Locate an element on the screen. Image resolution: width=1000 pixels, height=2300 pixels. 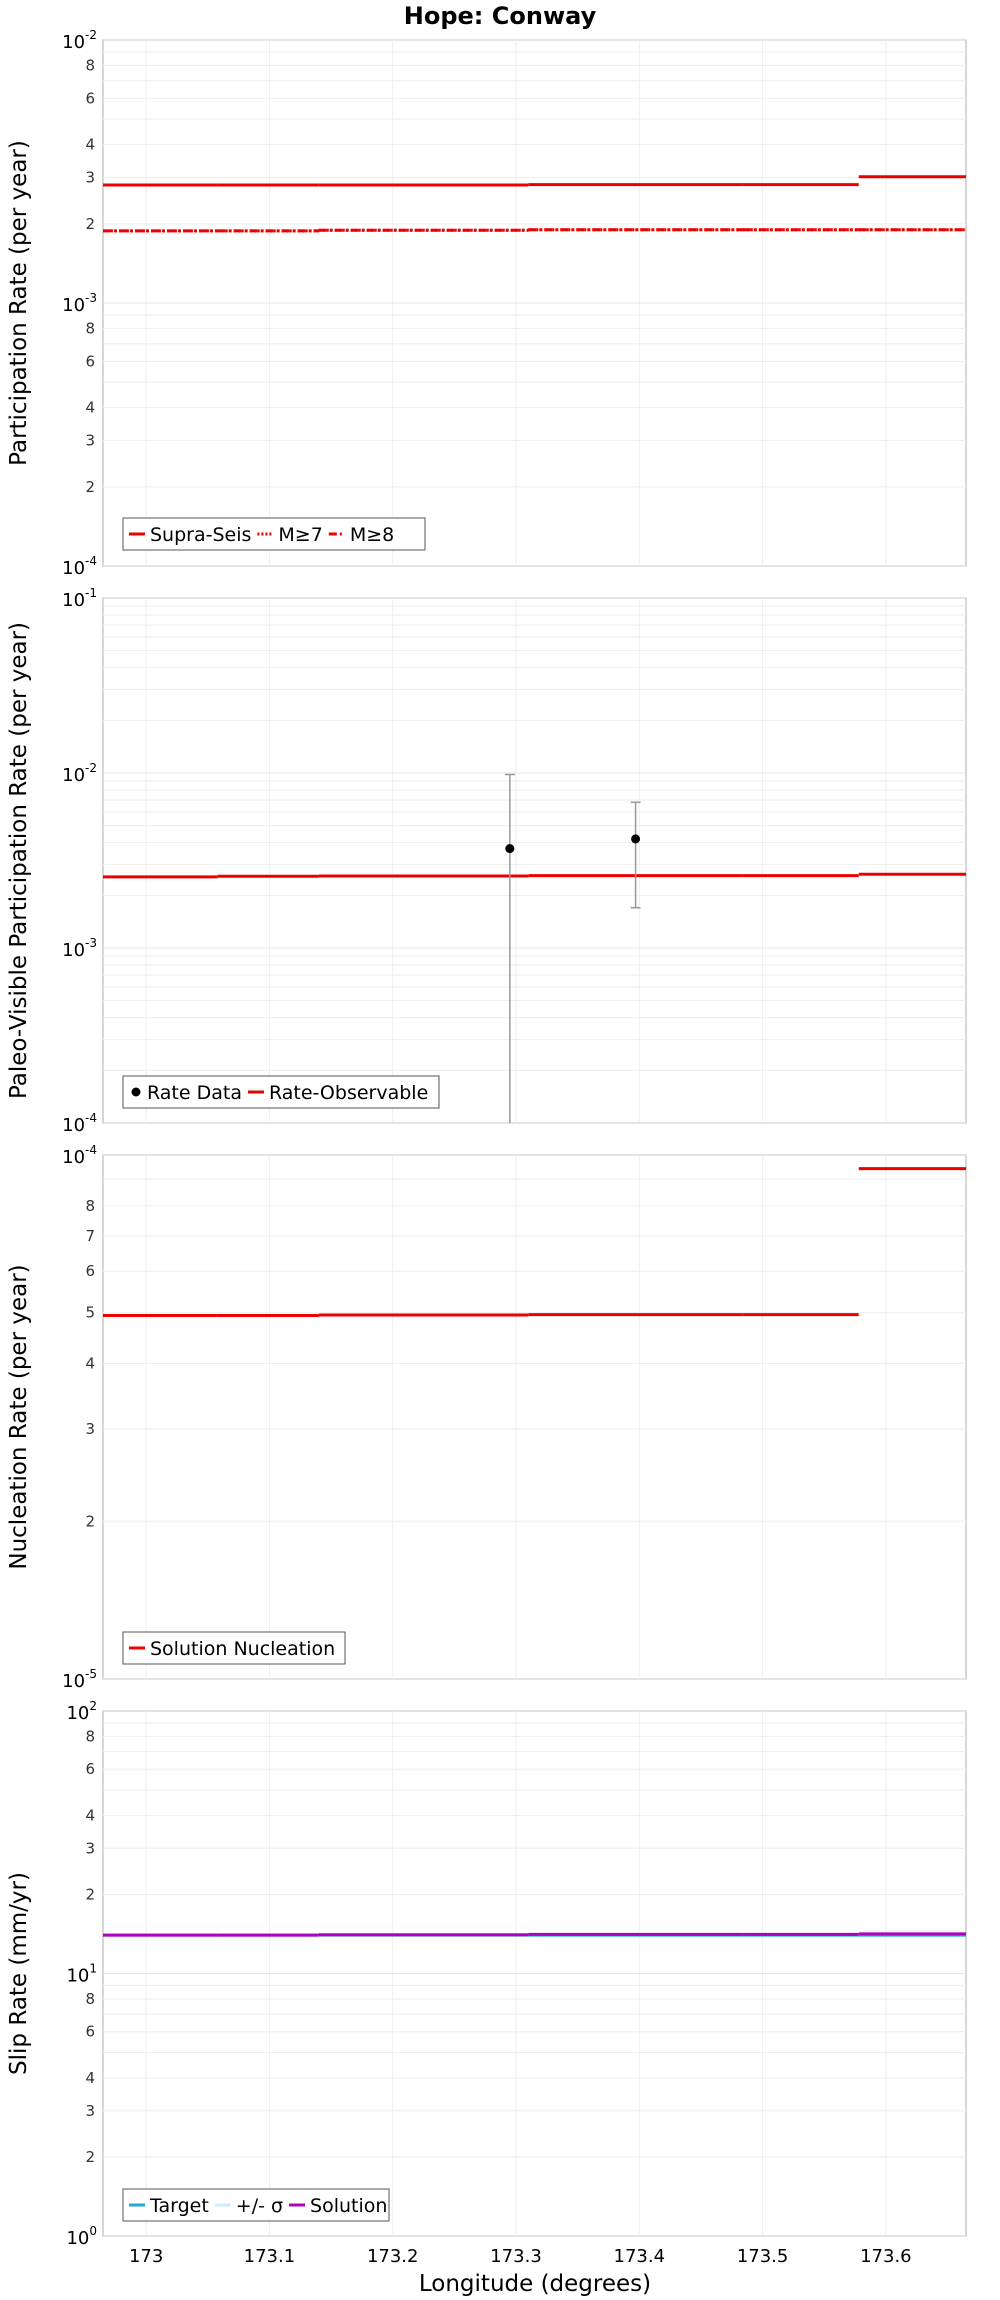
y-axis-label: Participation Rate (per year) is located at coordinates (19, 303).